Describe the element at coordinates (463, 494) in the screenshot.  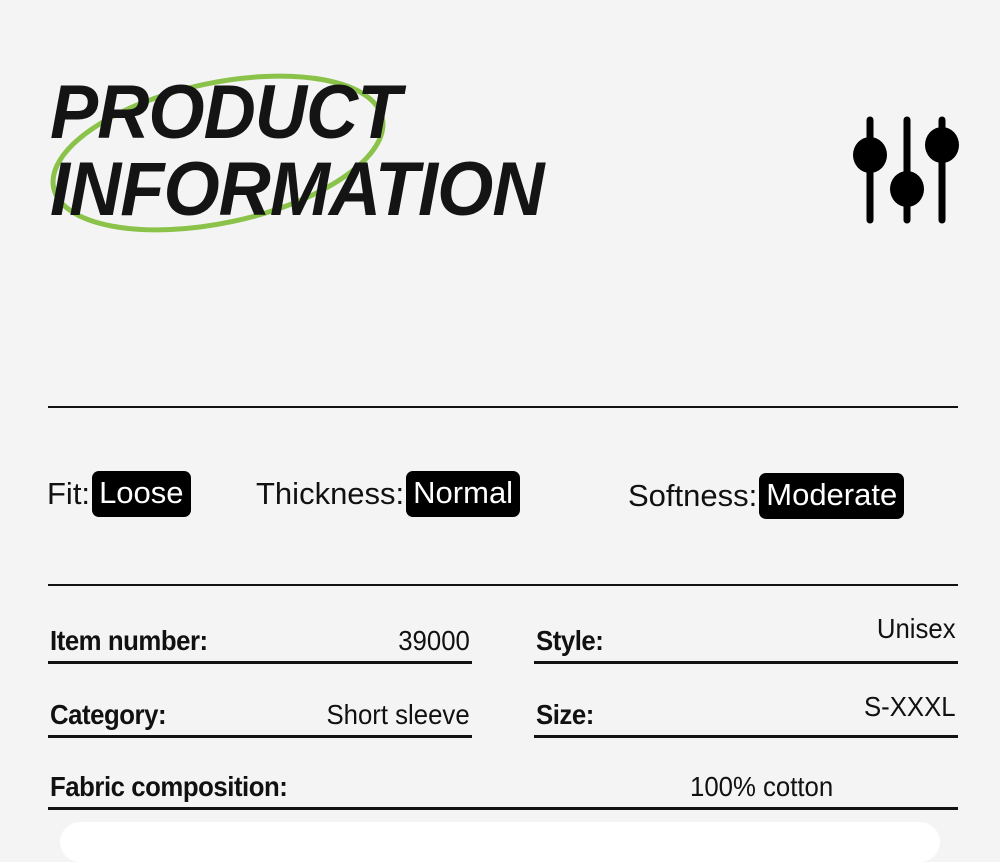
I see `thickness-badge: Normal` at that location.